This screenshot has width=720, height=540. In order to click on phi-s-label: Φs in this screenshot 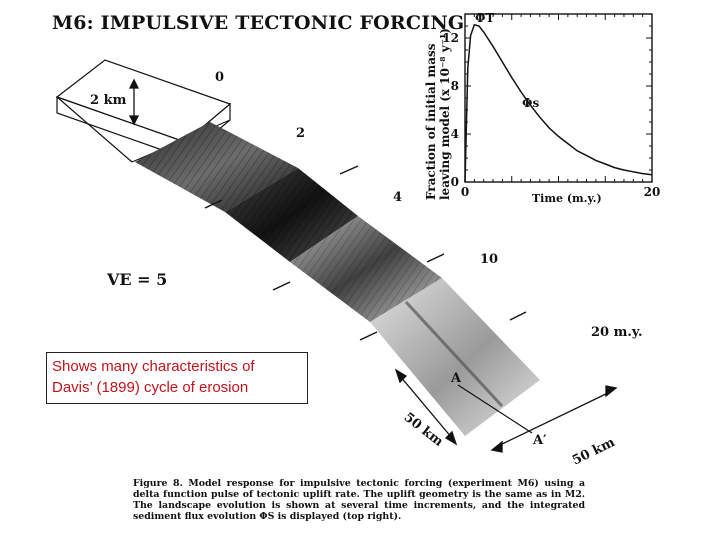, I will do `click(531, 103)`.